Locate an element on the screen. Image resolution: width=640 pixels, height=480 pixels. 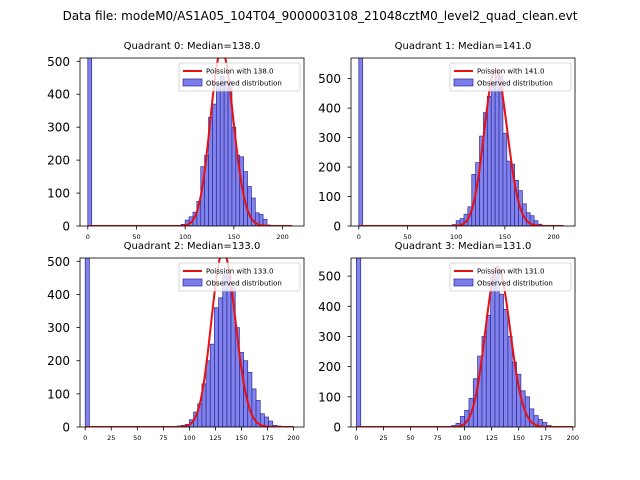
histogram-bars is located at coordinates (185, 342).